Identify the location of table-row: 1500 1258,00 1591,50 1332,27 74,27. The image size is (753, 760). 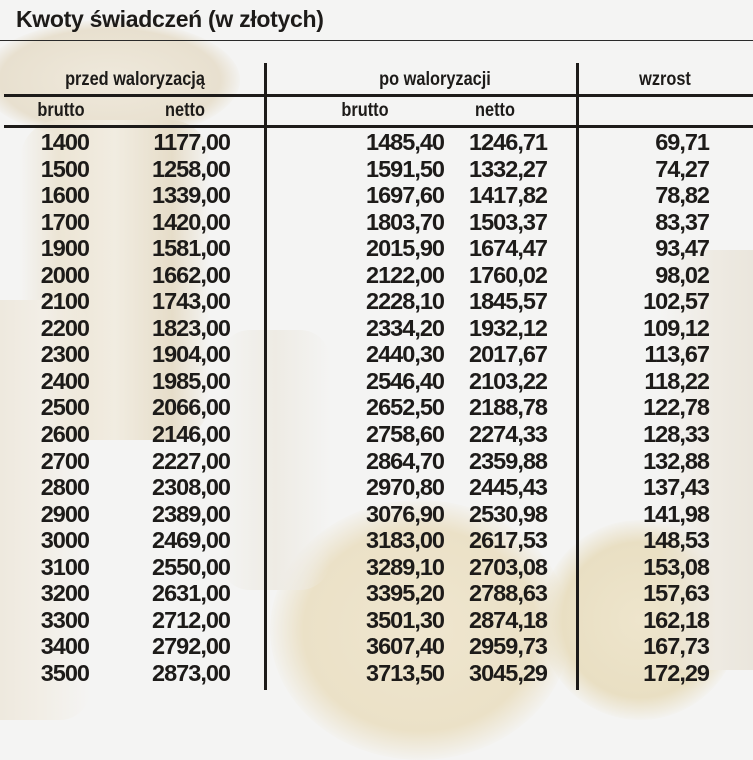
(376, 169).